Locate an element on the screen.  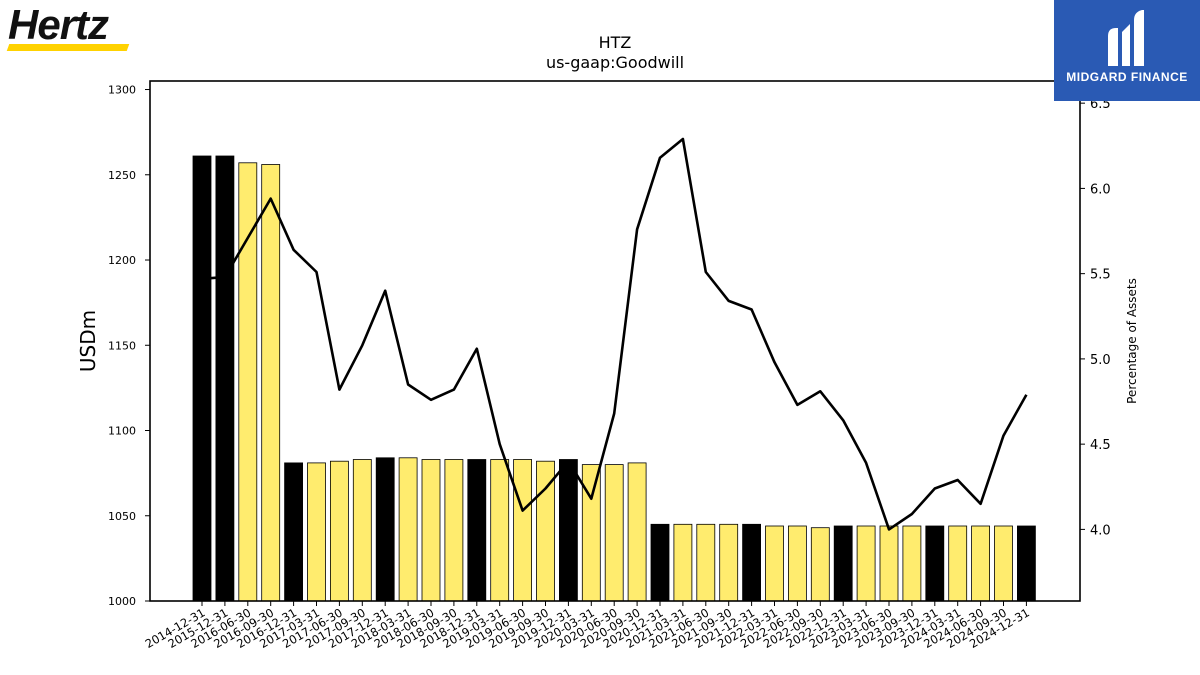
y-tick-label: 1250 is located at coordinates (122, 175).